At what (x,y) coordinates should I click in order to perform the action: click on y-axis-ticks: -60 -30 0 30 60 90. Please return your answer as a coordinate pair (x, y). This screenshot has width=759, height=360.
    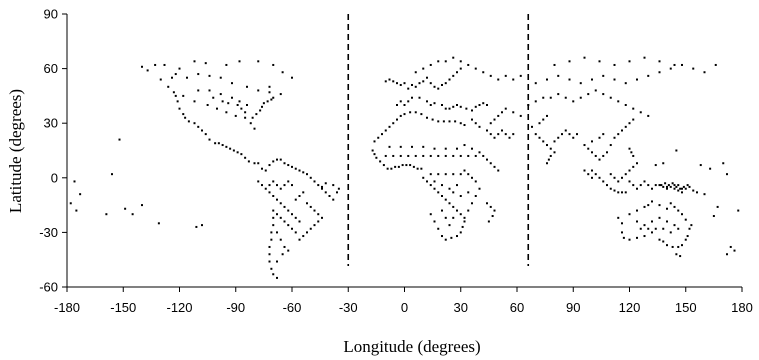
    Looking at the image, I should click on (53, 151).